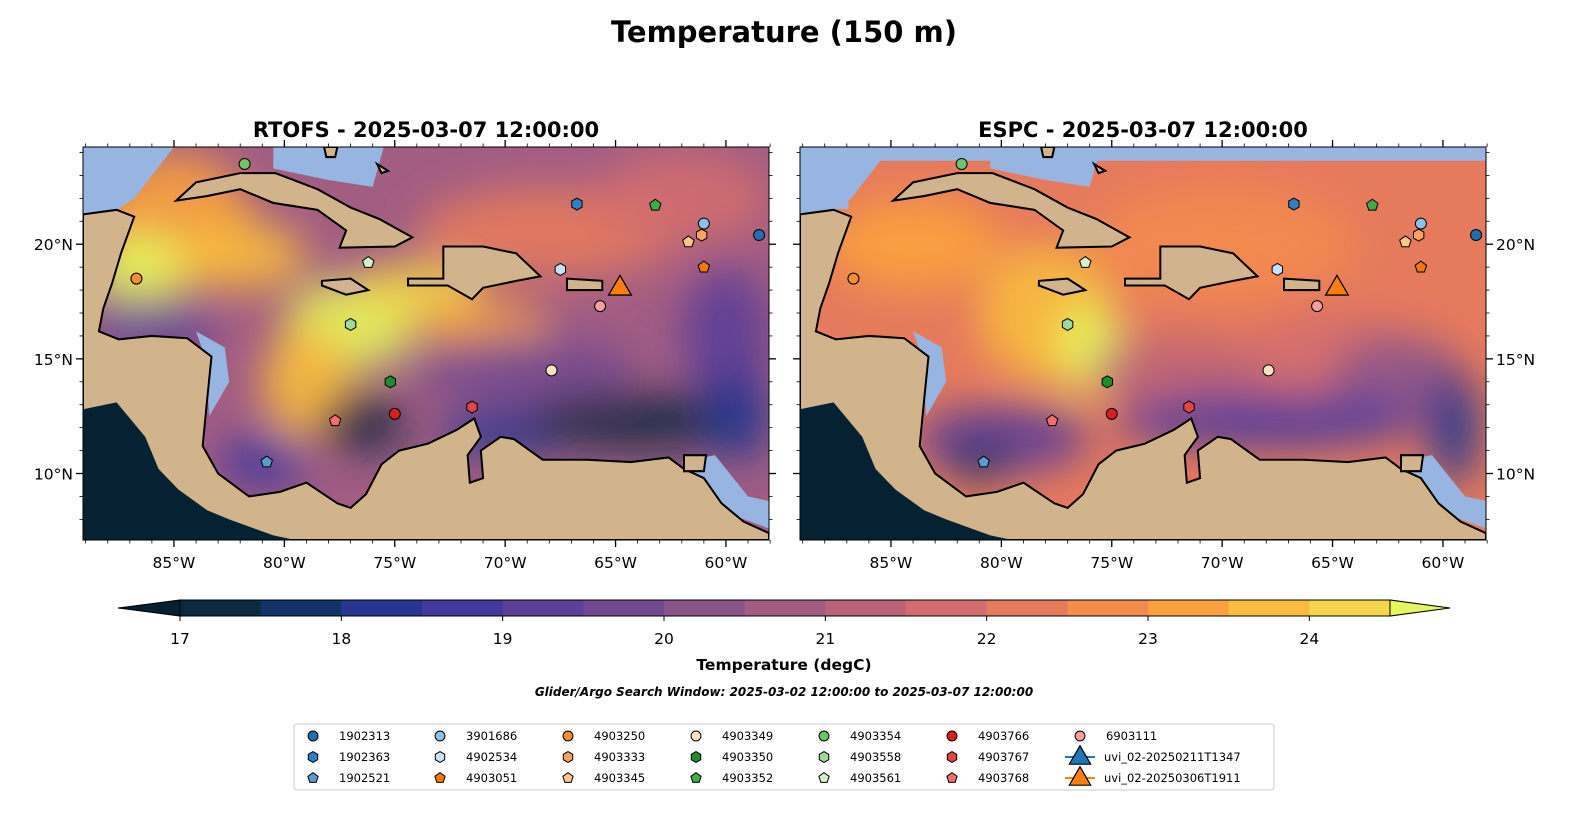  I want to click on colorbar-tick-label: 18, so click(341, 639).